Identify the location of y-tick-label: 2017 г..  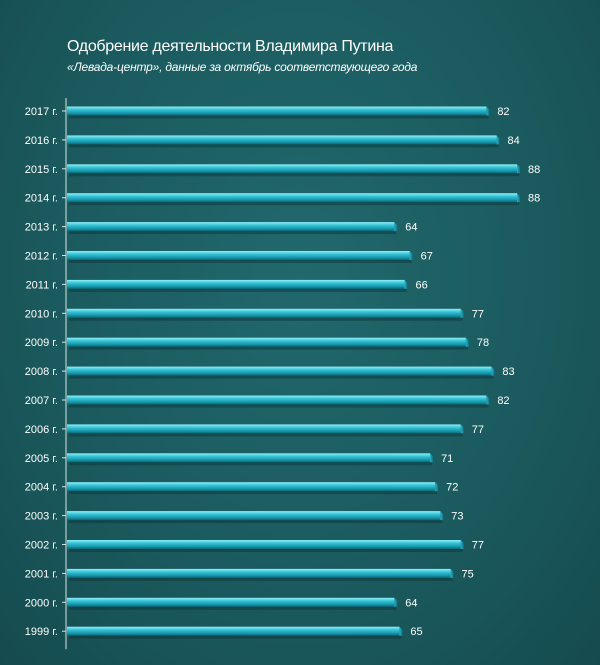
(41, 112).